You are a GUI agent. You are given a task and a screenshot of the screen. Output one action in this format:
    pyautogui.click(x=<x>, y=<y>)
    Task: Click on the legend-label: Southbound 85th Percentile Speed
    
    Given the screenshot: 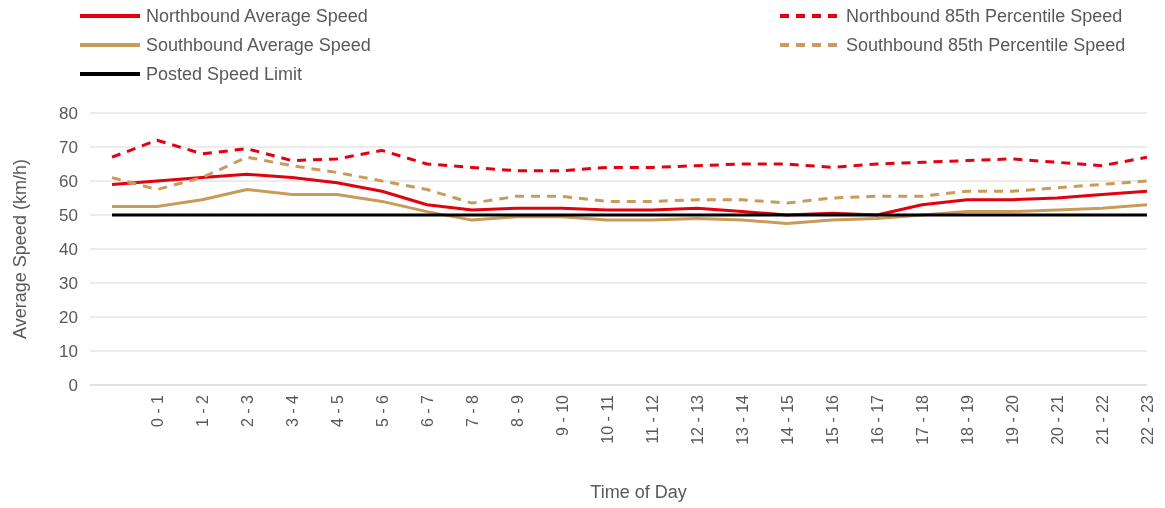 What is the action you would take?
    pyautogui.click(x=986, y=45)
    